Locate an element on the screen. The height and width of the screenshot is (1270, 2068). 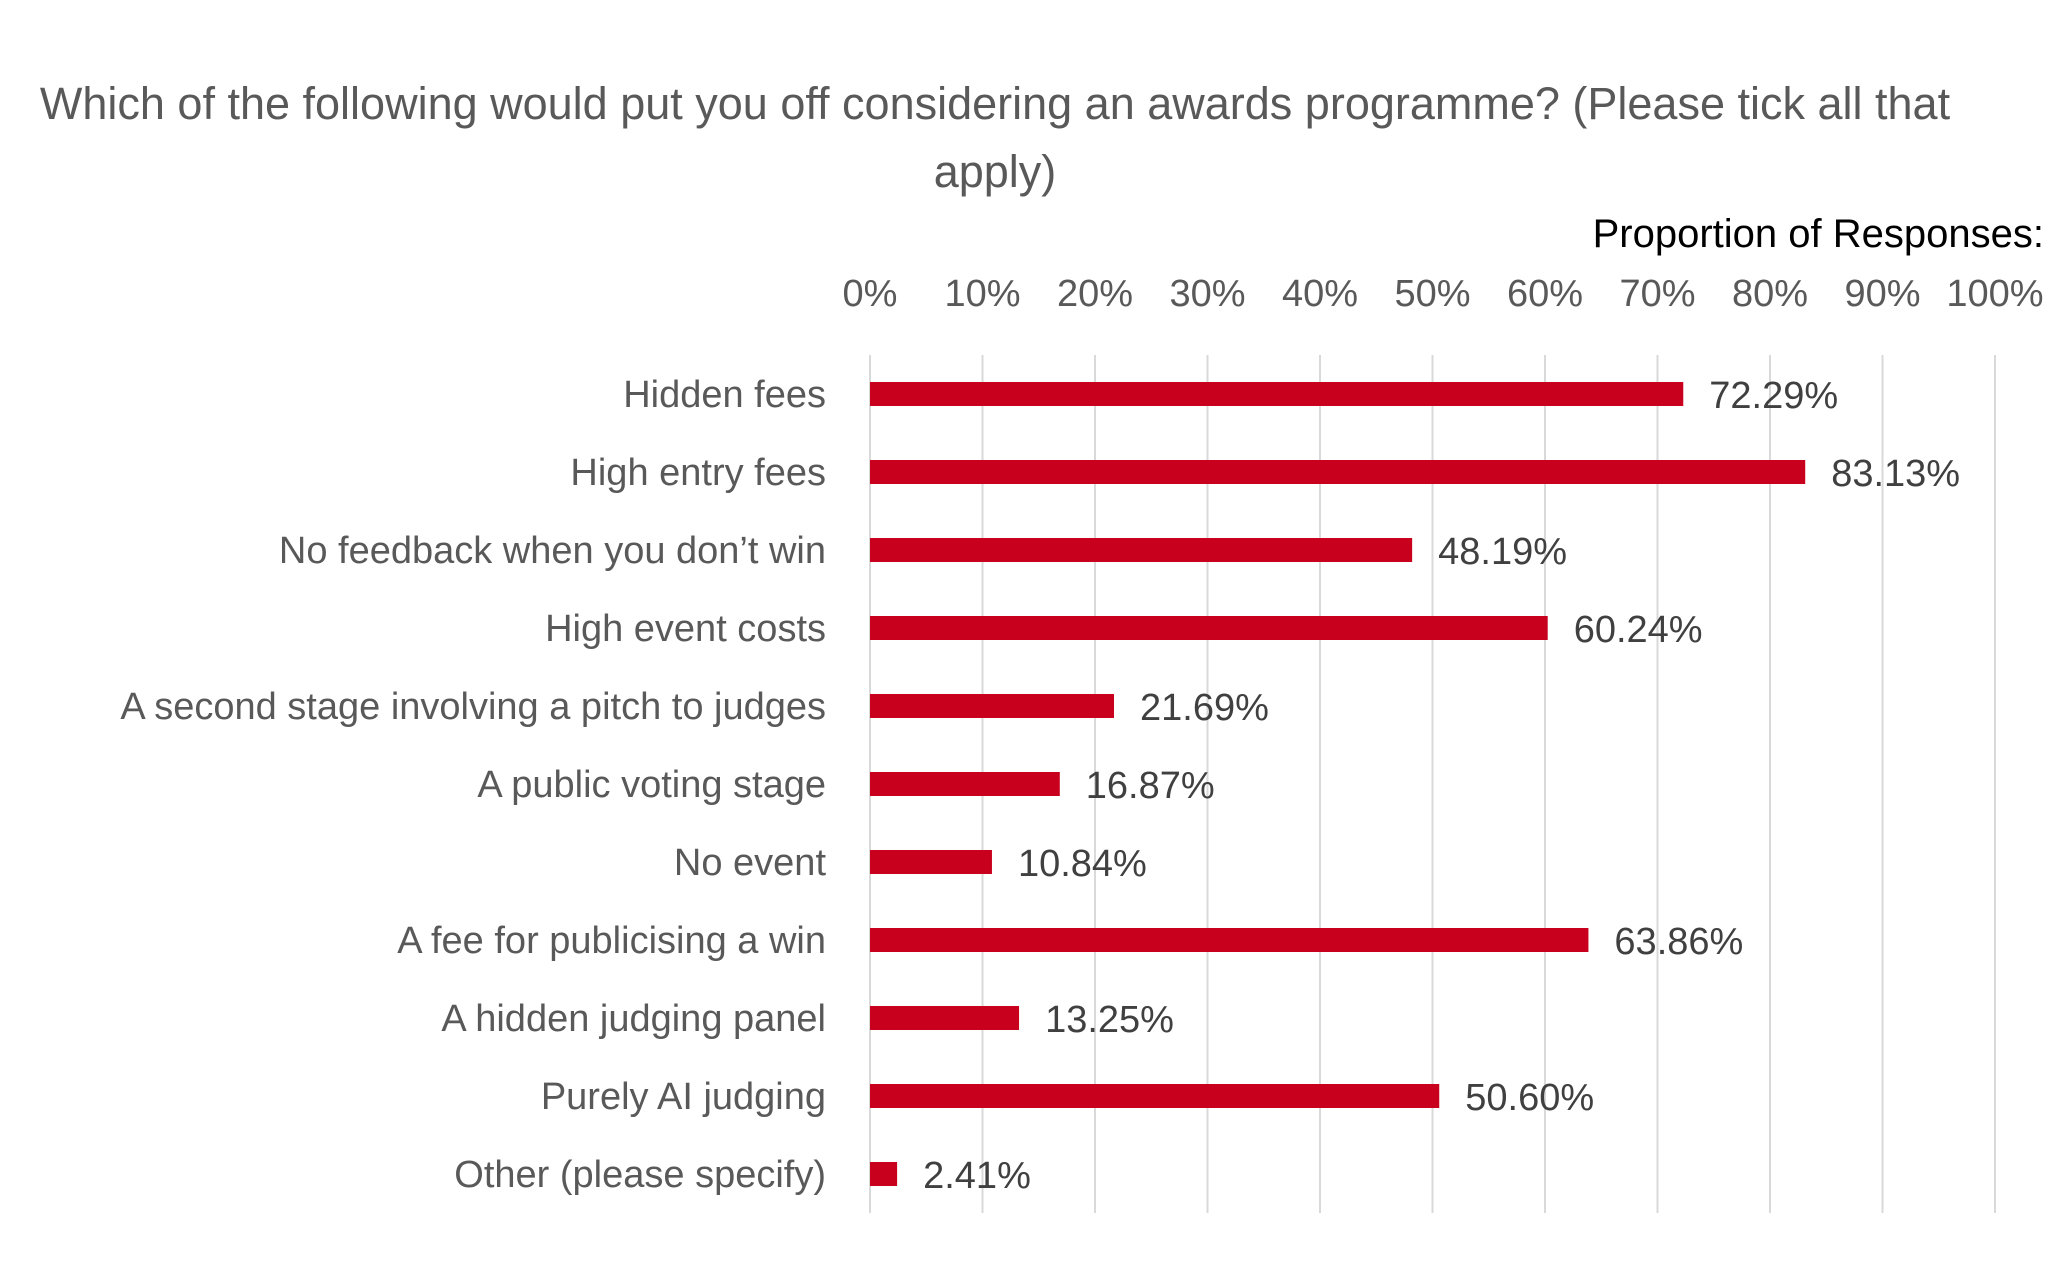
x-tick-label: 0% is located at coordinates (870, 294).